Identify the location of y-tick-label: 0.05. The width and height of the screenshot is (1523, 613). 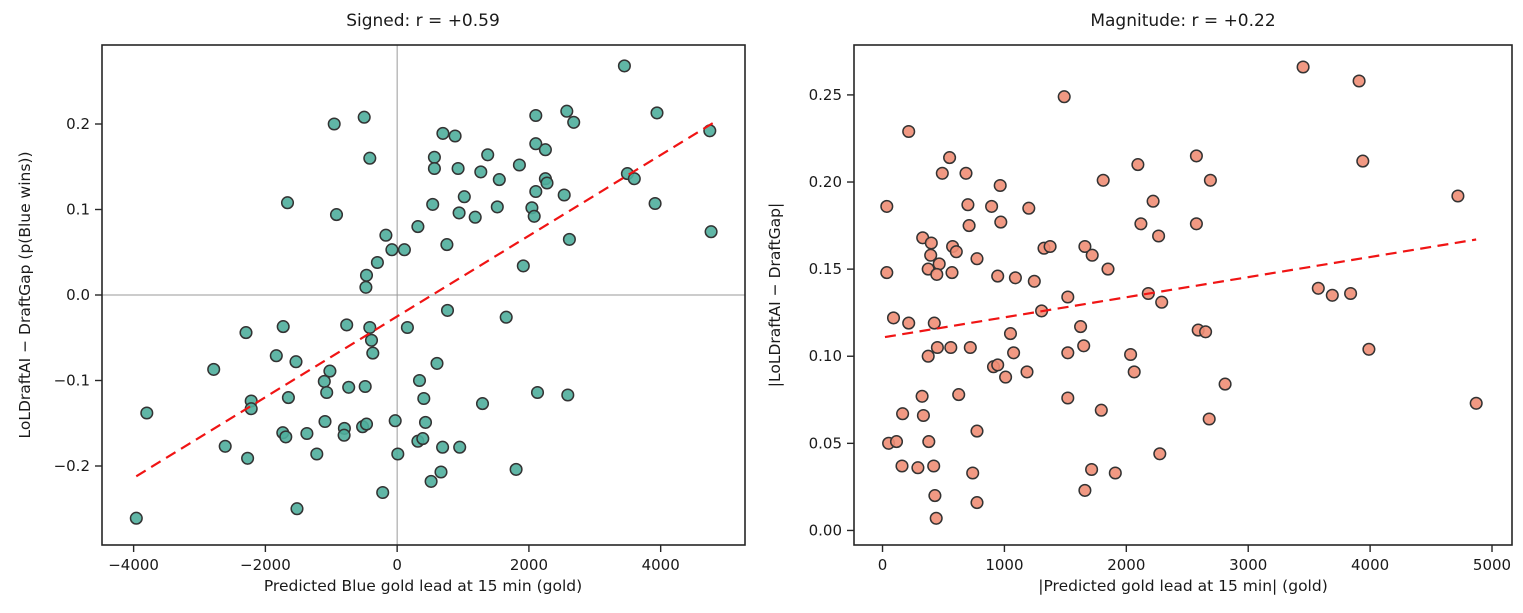
(825, 443).